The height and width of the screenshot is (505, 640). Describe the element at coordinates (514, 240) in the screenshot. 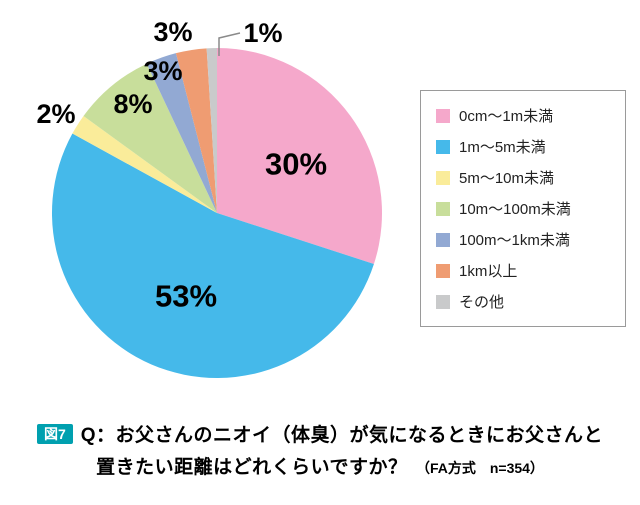

I see `legend-label: 100m〜1km未満` at that location.